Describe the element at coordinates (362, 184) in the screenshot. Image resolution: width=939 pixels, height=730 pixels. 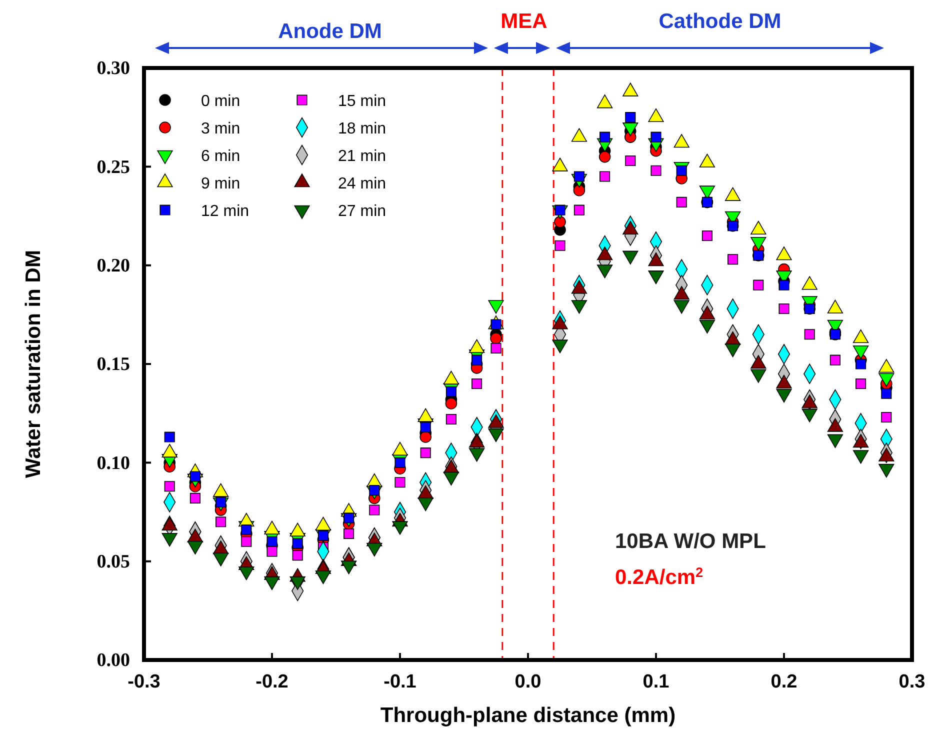
I see `legend-label: 24 min` at that location.